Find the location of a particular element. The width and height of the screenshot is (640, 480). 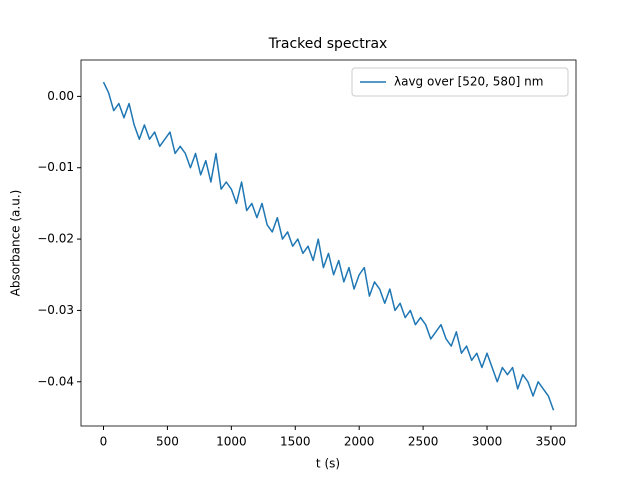

y-tick-label: 0.00 is located at coordinates (60, 96).